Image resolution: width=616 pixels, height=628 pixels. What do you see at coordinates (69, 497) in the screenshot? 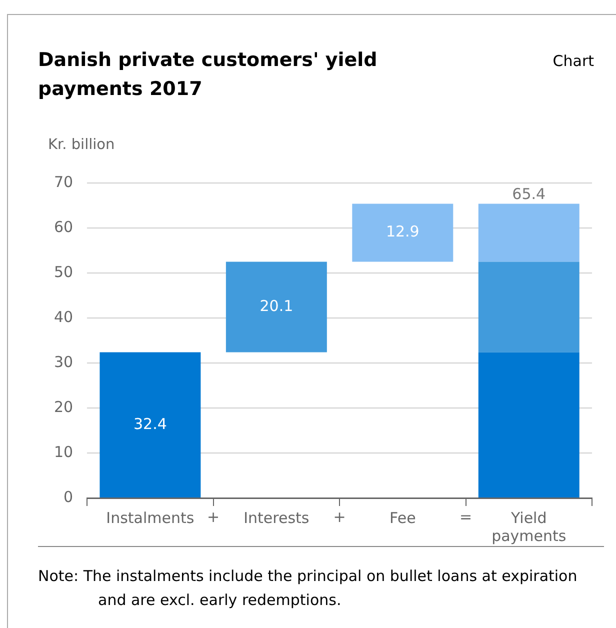
I see `y-tick-label: 0` at bounding box center [69, 497].